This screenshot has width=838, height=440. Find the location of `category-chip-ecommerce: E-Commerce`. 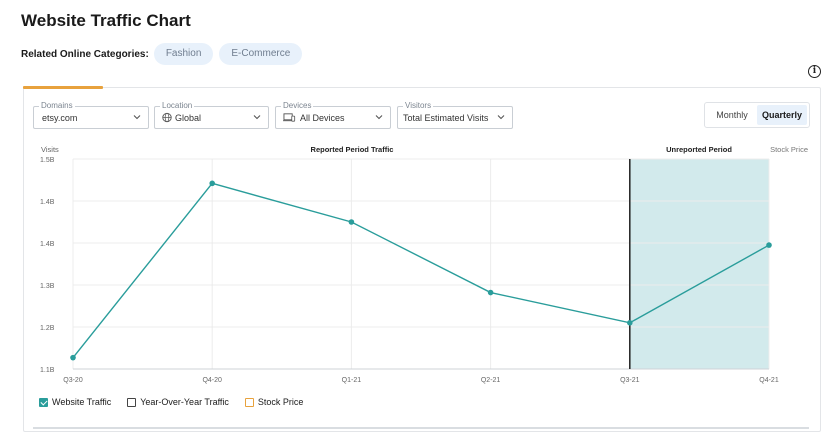

category-chip-ecommerce: E-Commerce is located at coordinates (261, 54).